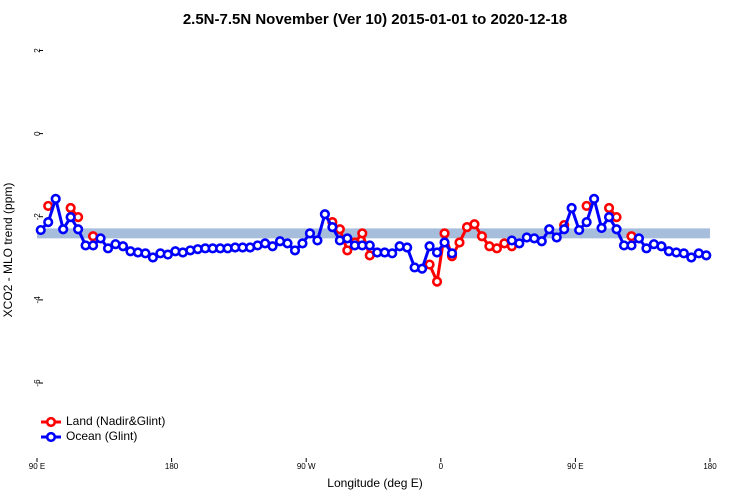 The height and width of the screenshot is (500, 750). What do you see at coordinates (8, 250) in the screenshot?
I see `y-axis-label: XCO2 - MLO trend (ppm)` at bounding box center [8, 250].